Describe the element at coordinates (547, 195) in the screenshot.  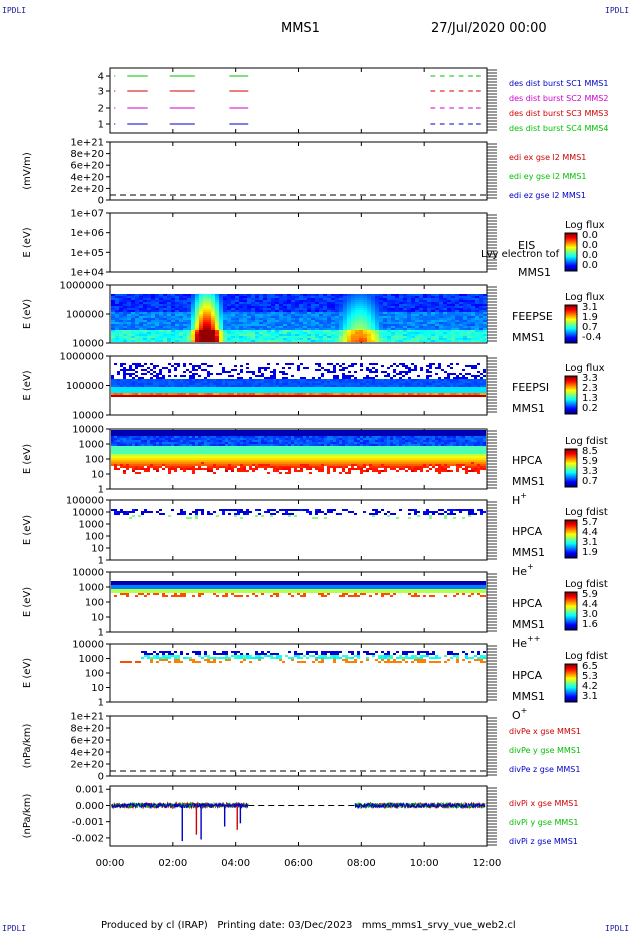
I see `panel-1-legend-2: edi ez gse l2 MMS1` at that location.